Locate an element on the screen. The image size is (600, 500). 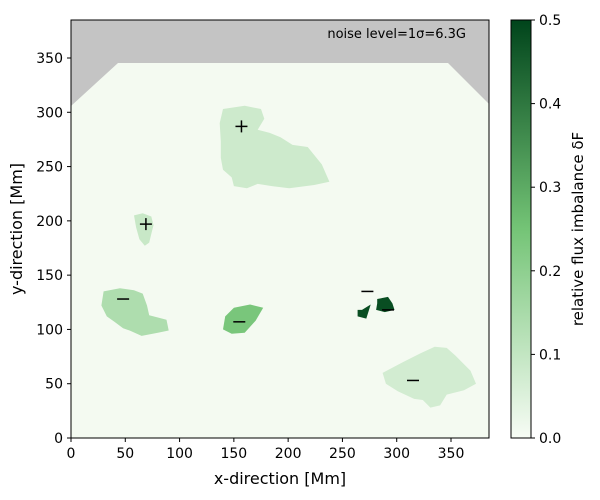
colorbar-tick-label: 0.4 is located at coordinates (550, 105).